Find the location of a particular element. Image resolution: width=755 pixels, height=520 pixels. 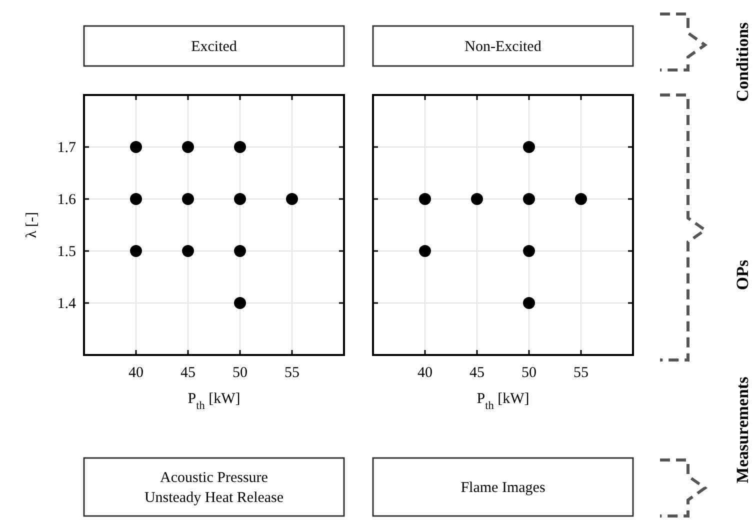

chart-title: Excited is located at coordinates (214, 47).